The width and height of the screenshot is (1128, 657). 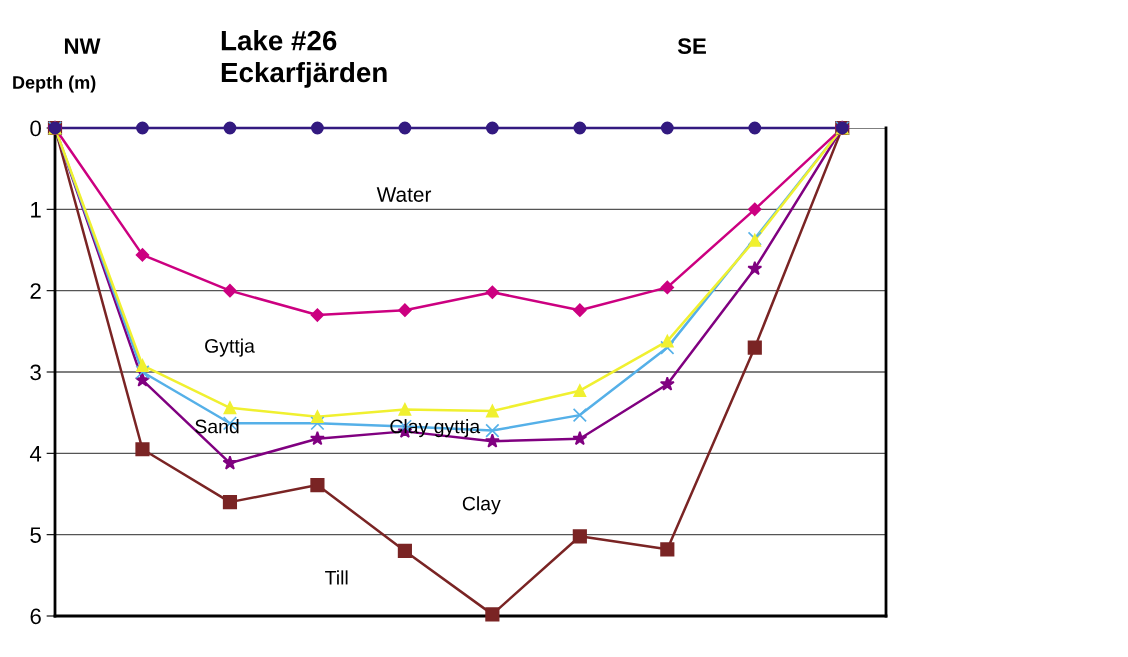 I want to click on y-tick-label: 3, so click(x=35, y=372).